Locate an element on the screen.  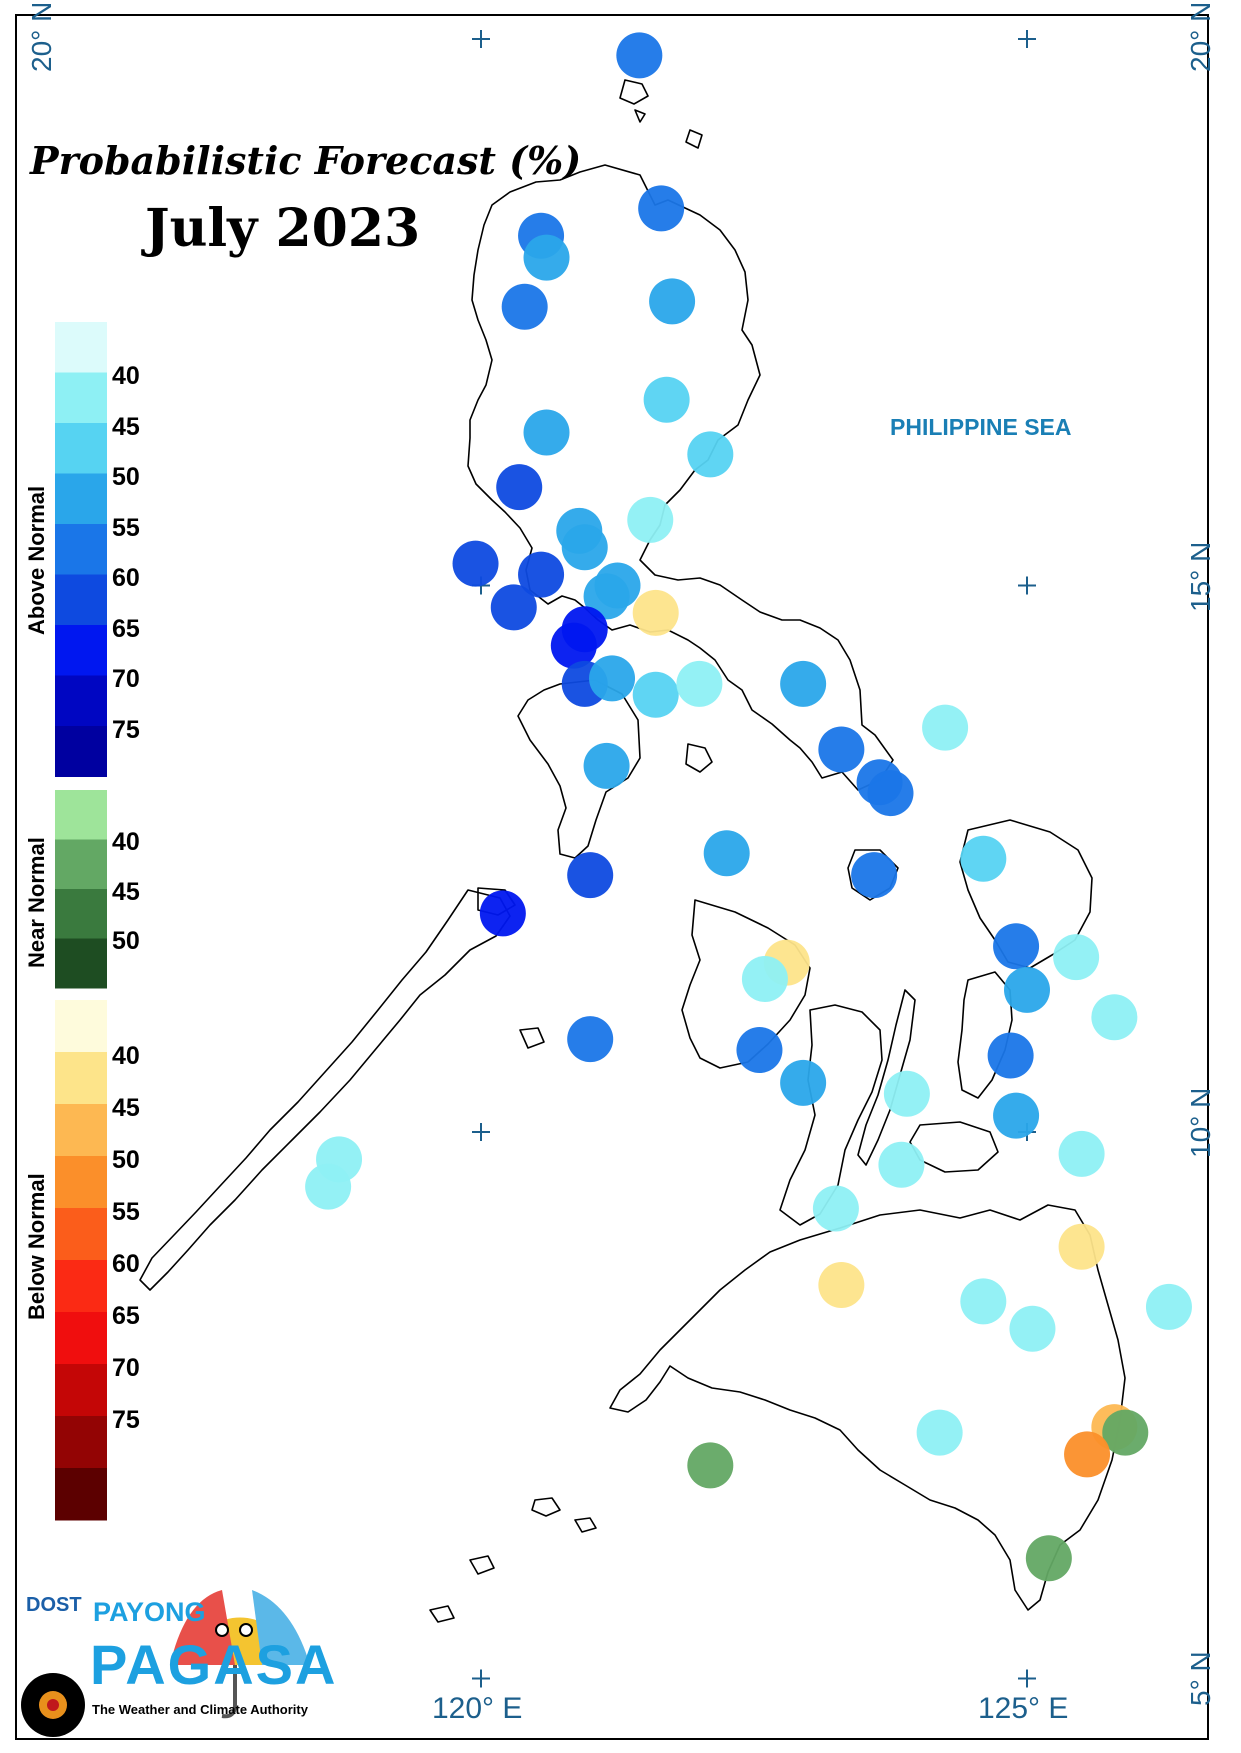
legend-near-normal-label: Near Normal is located at coordinates (36, 902).